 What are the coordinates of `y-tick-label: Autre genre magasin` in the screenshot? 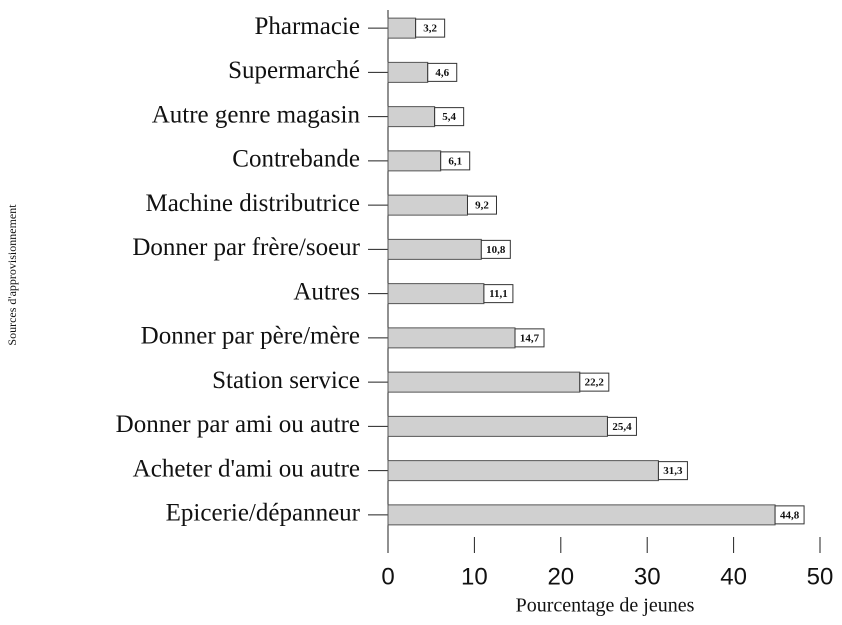 It's located at (256, 114).